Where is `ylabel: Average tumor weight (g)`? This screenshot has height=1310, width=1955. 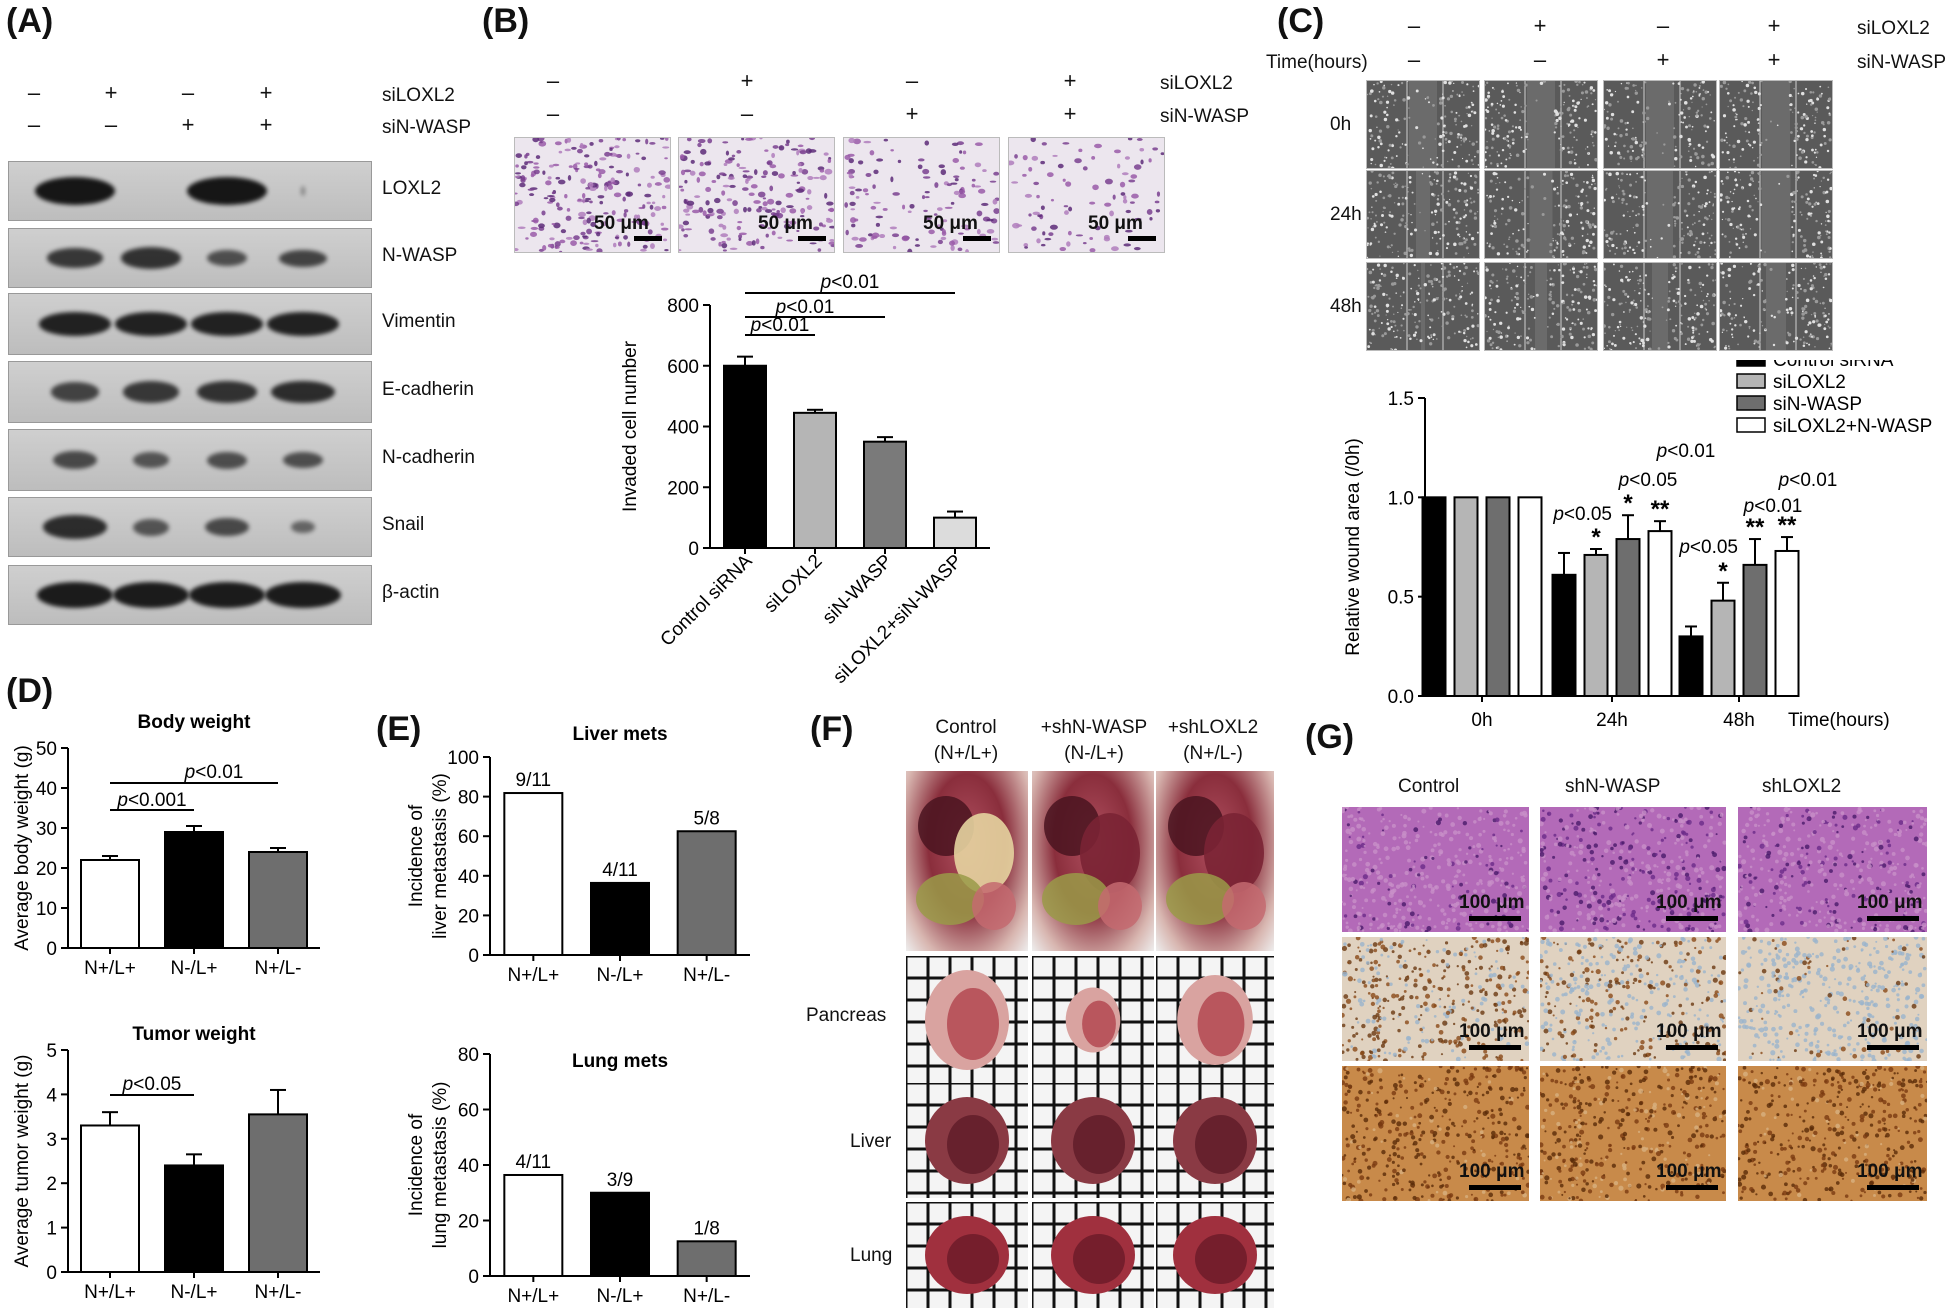 ylabel: Average tumor weight (g) is located at coordinates (22, 1161).